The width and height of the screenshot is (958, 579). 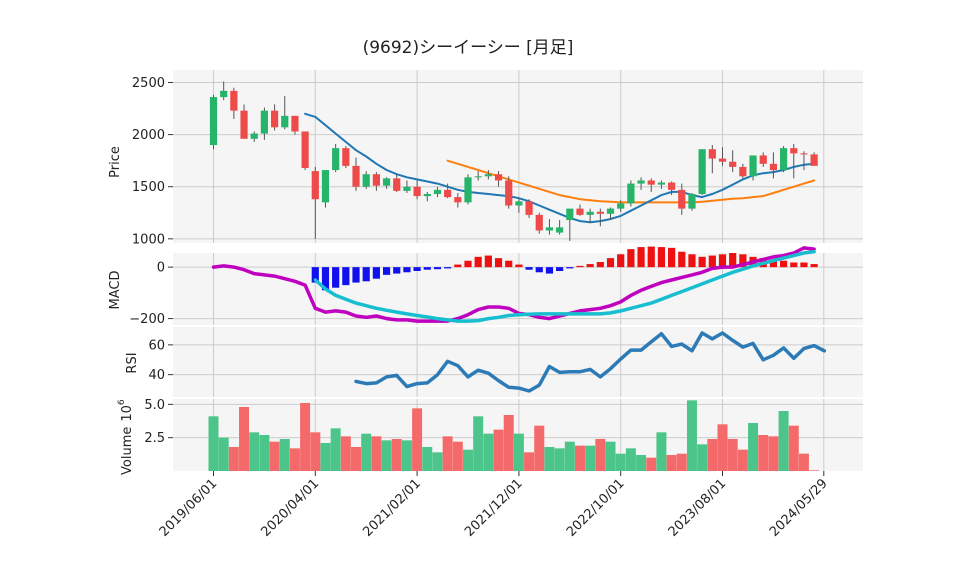 What do you see at coordinates (161, 268) in the screenshot?
I see `y-tick-label: 0` at bounding box center [161, 268].